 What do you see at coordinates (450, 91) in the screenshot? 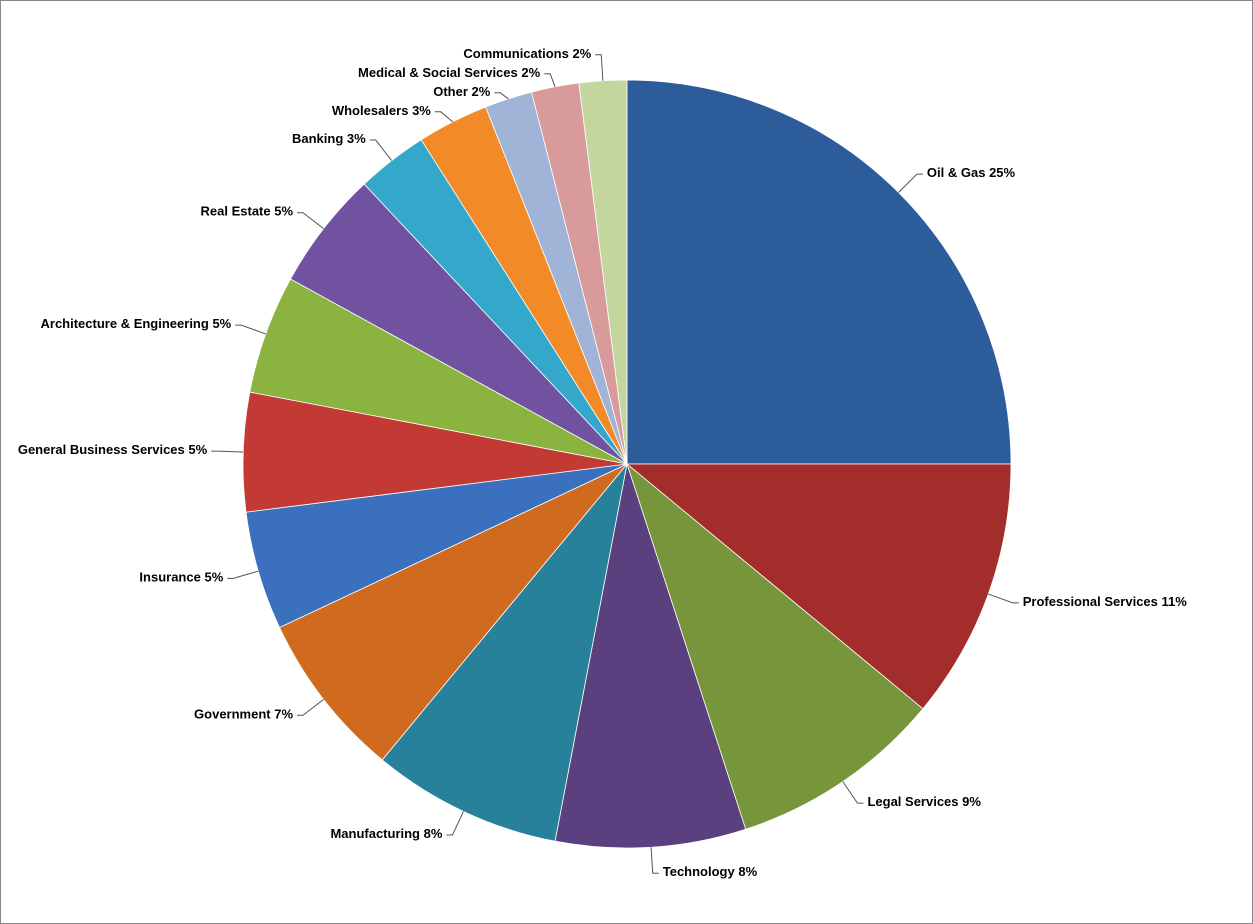
I see `category-label: Other` at bounding box center [450, 91].